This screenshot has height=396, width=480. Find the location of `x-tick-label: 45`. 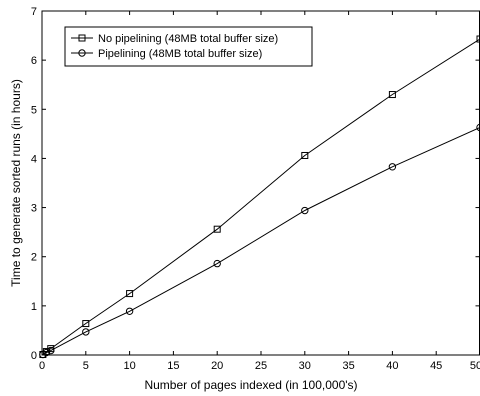

x-tick-label: 45 is located at coordinates (436, 366).